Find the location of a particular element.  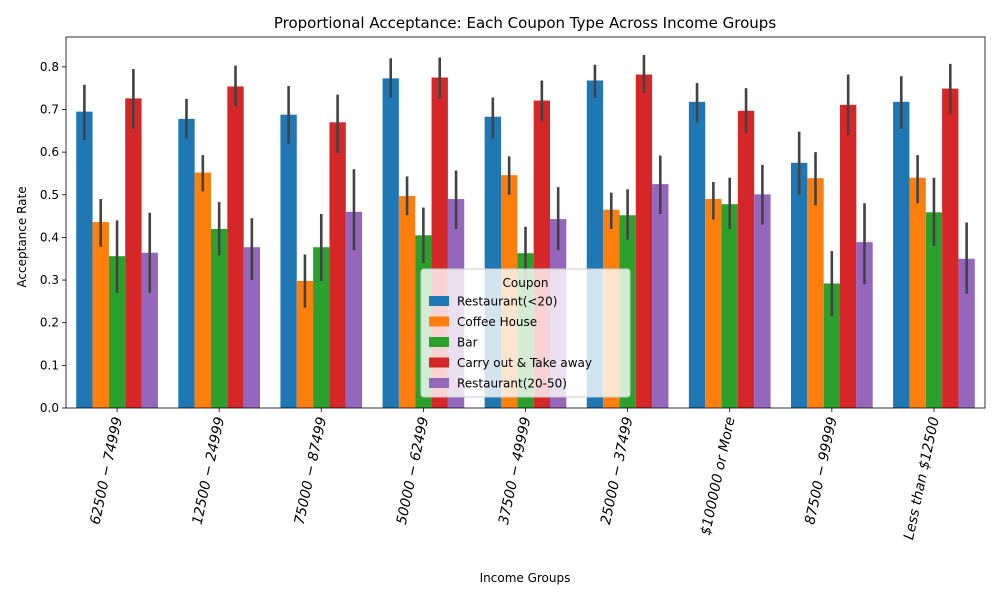

x-tick-label: Less than $12500 is located at coordinates (922, 478).